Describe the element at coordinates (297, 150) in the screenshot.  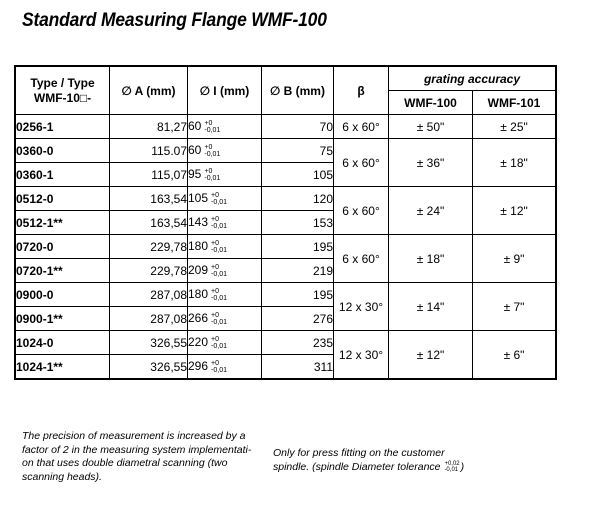
I see `cell-b: 75` at that location.